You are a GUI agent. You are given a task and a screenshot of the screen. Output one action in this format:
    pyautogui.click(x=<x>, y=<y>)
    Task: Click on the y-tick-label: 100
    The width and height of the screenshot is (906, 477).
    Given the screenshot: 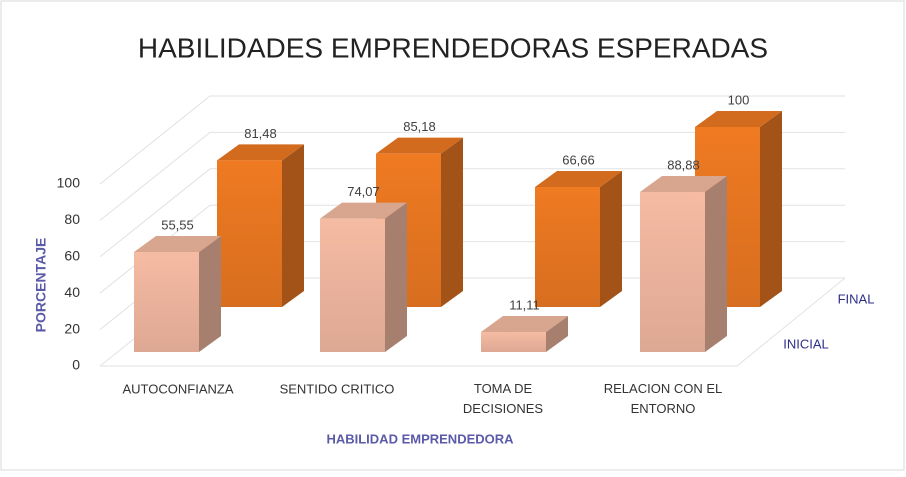 What is the action you would take?
    pyautogui.click(x=69, y=183)
    